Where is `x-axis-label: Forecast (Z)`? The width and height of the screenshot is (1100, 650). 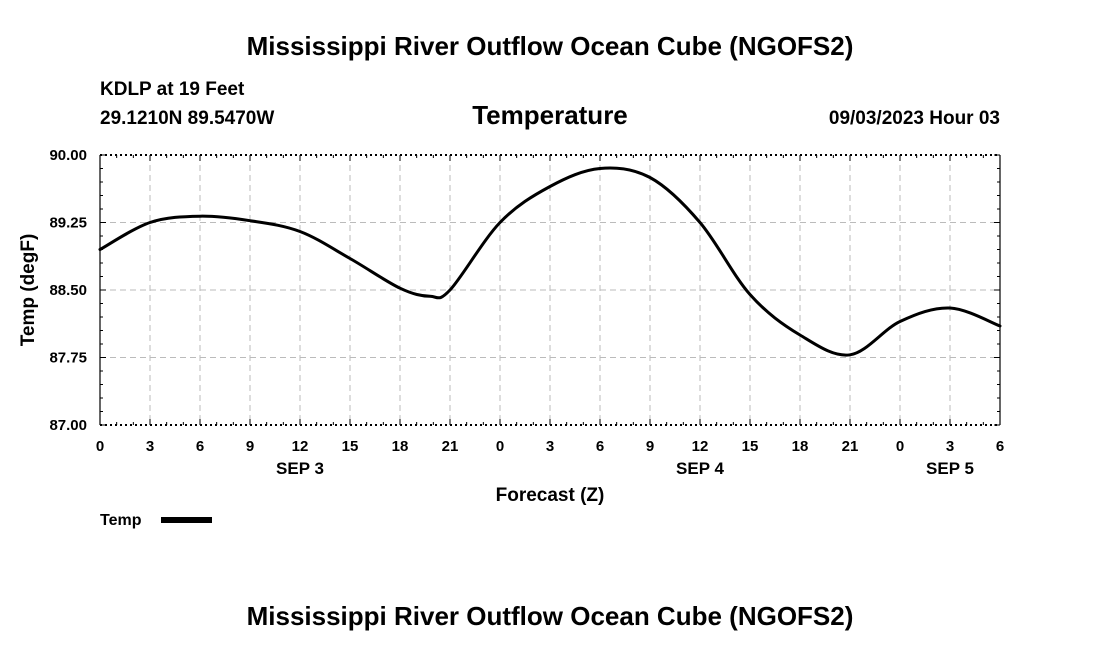 x-axis-label: Forecast (Z) is located at coordinates (550, 495).